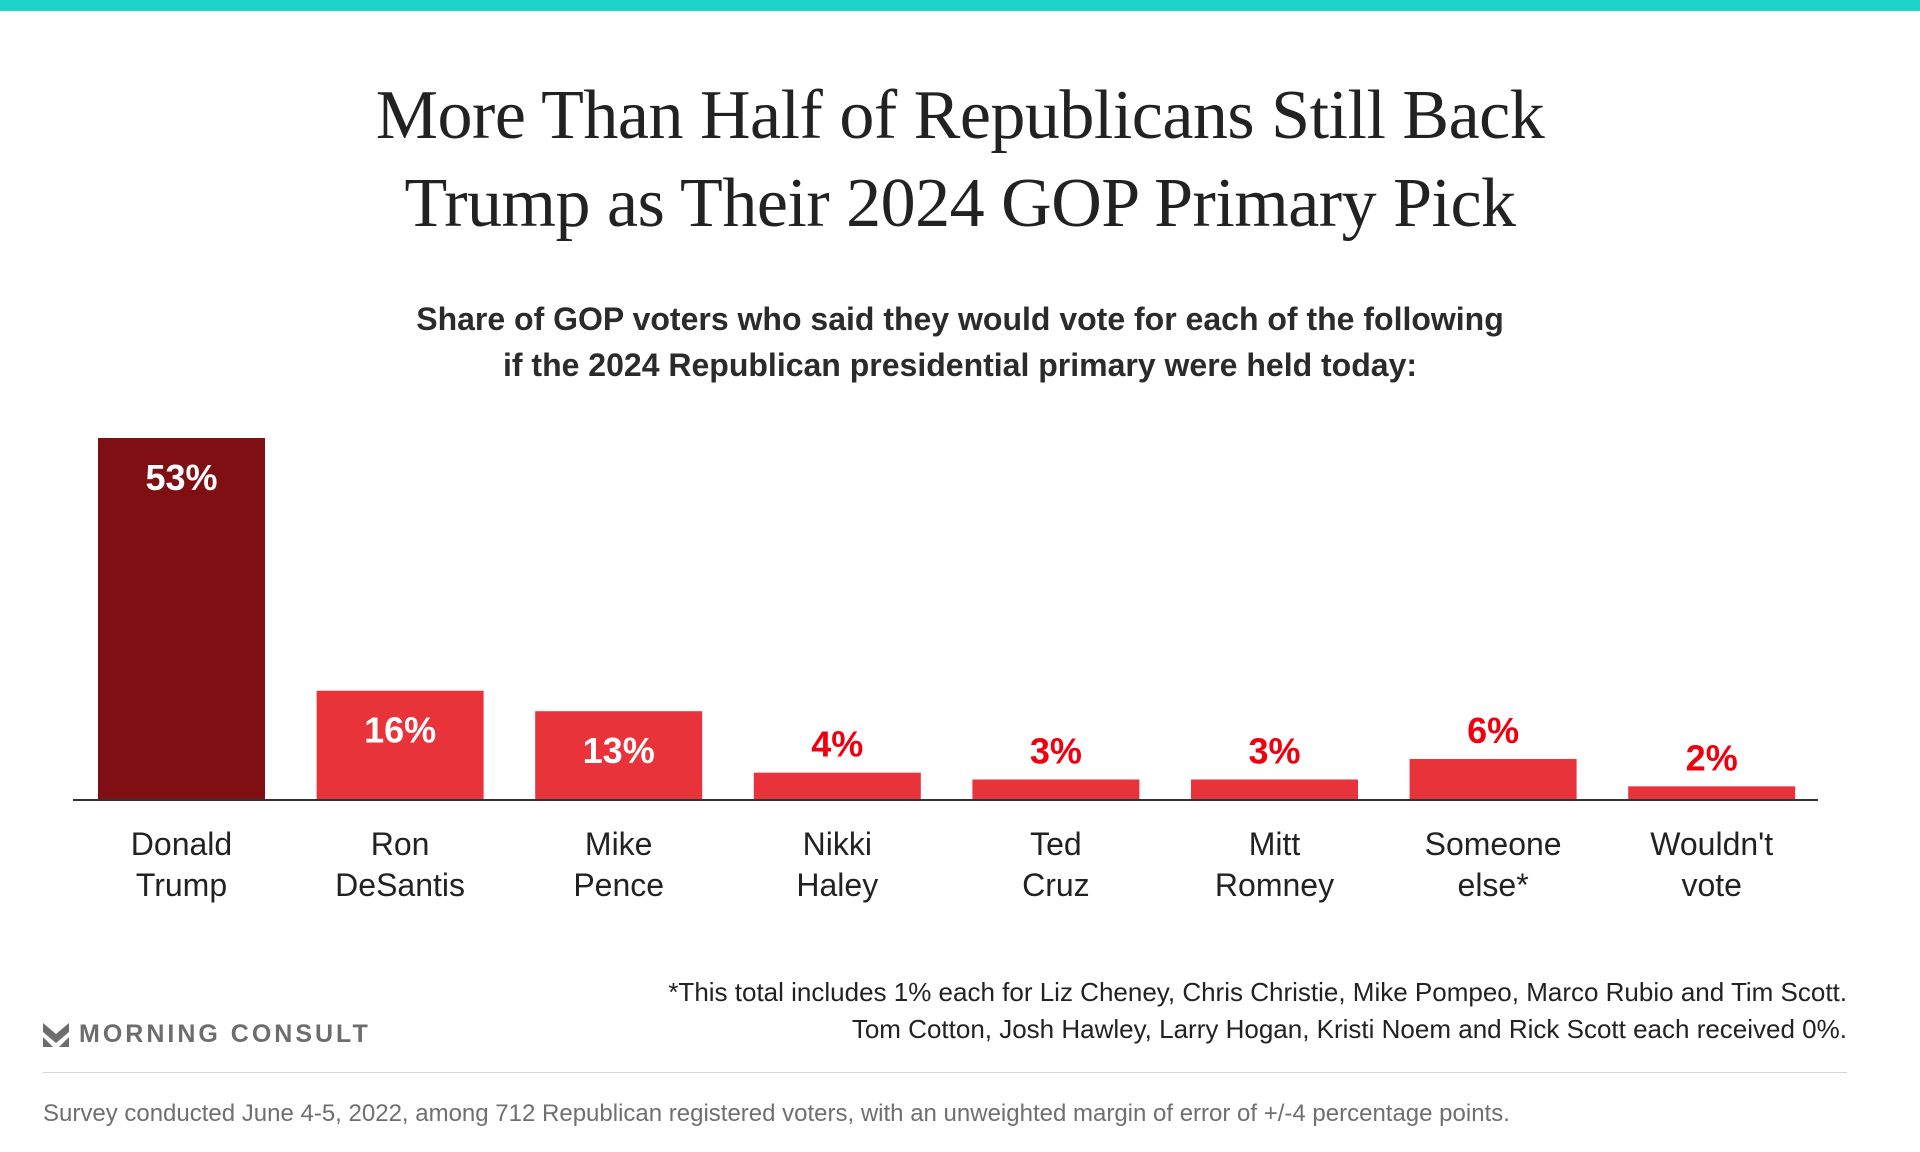  What do you see at coordinates (1711, 844) in the screenshot?
I see `category-label: Wouldn't` at bounding box center [1711, 844].